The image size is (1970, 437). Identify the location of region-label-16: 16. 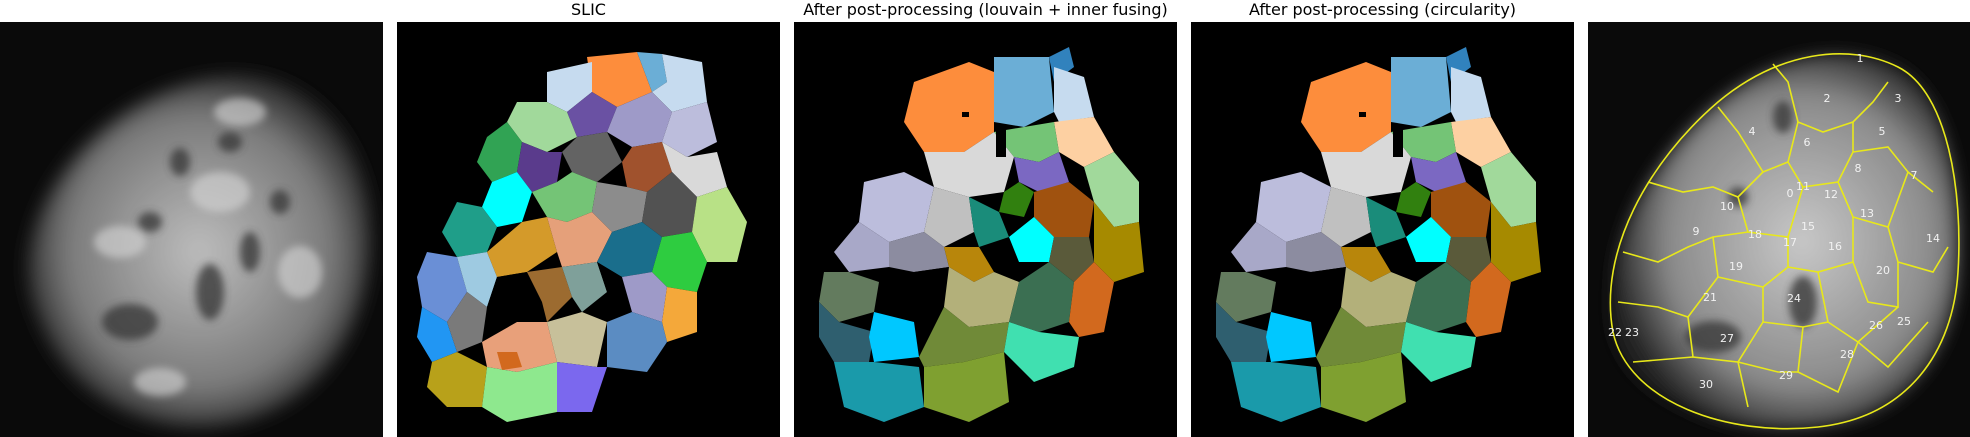
(1835, 246).